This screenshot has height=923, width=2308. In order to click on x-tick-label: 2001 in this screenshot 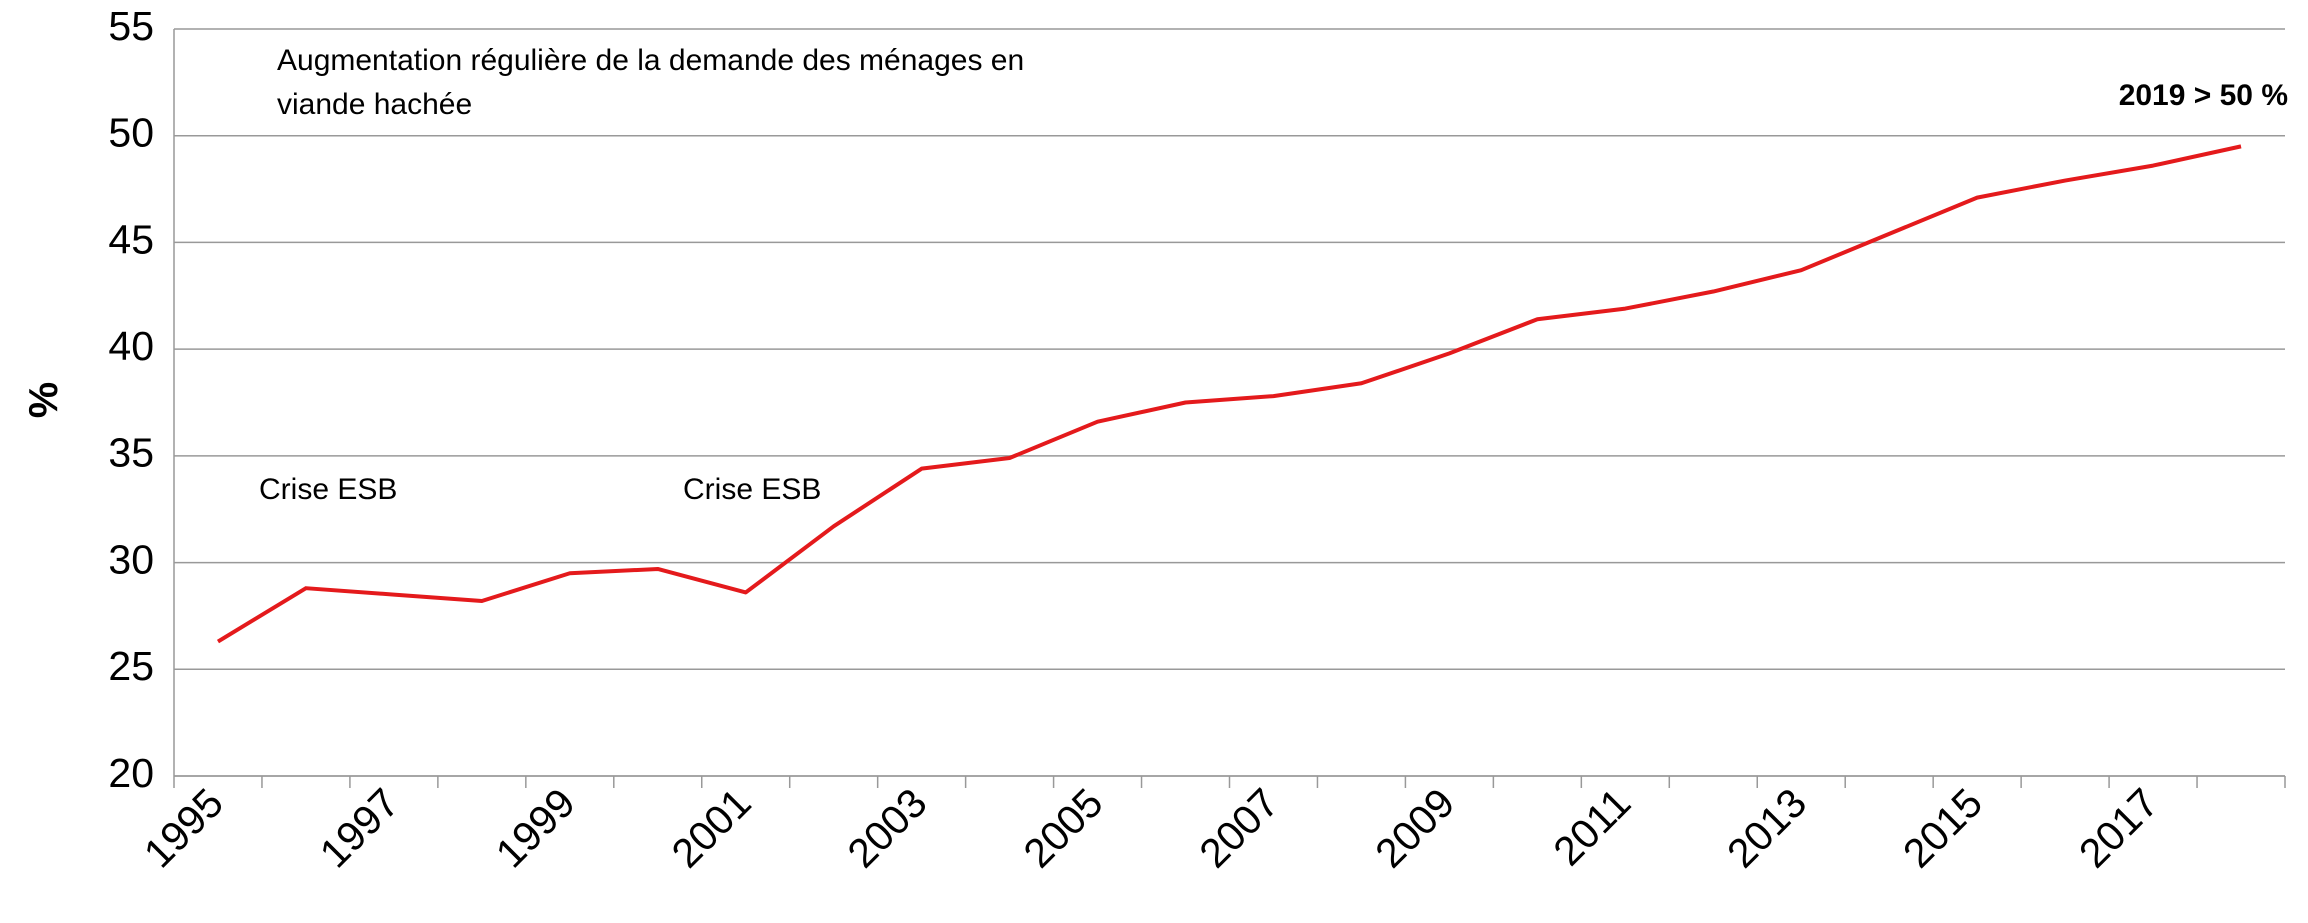, I will do `click(711, 827)`.